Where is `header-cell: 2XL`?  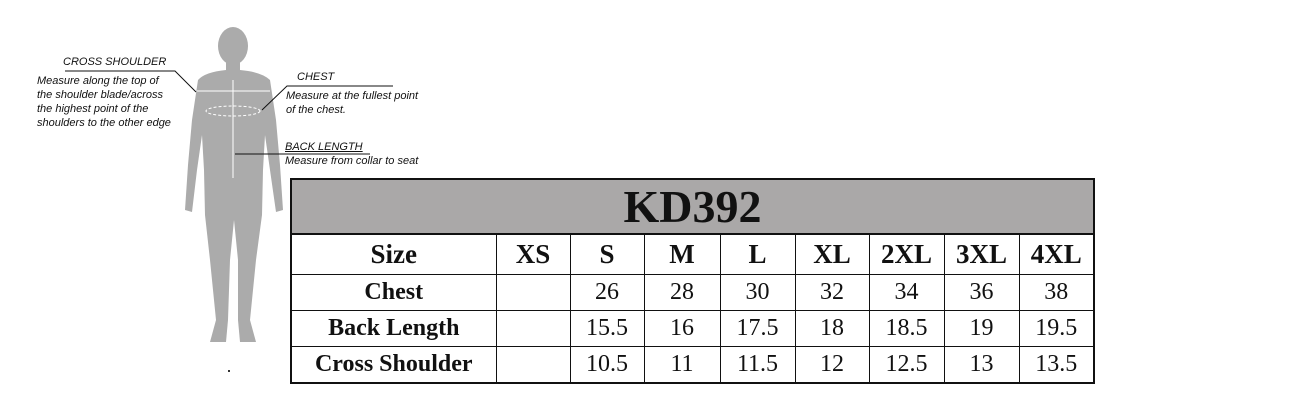
header-cell: 2XL is located at coordinates (906, 254).